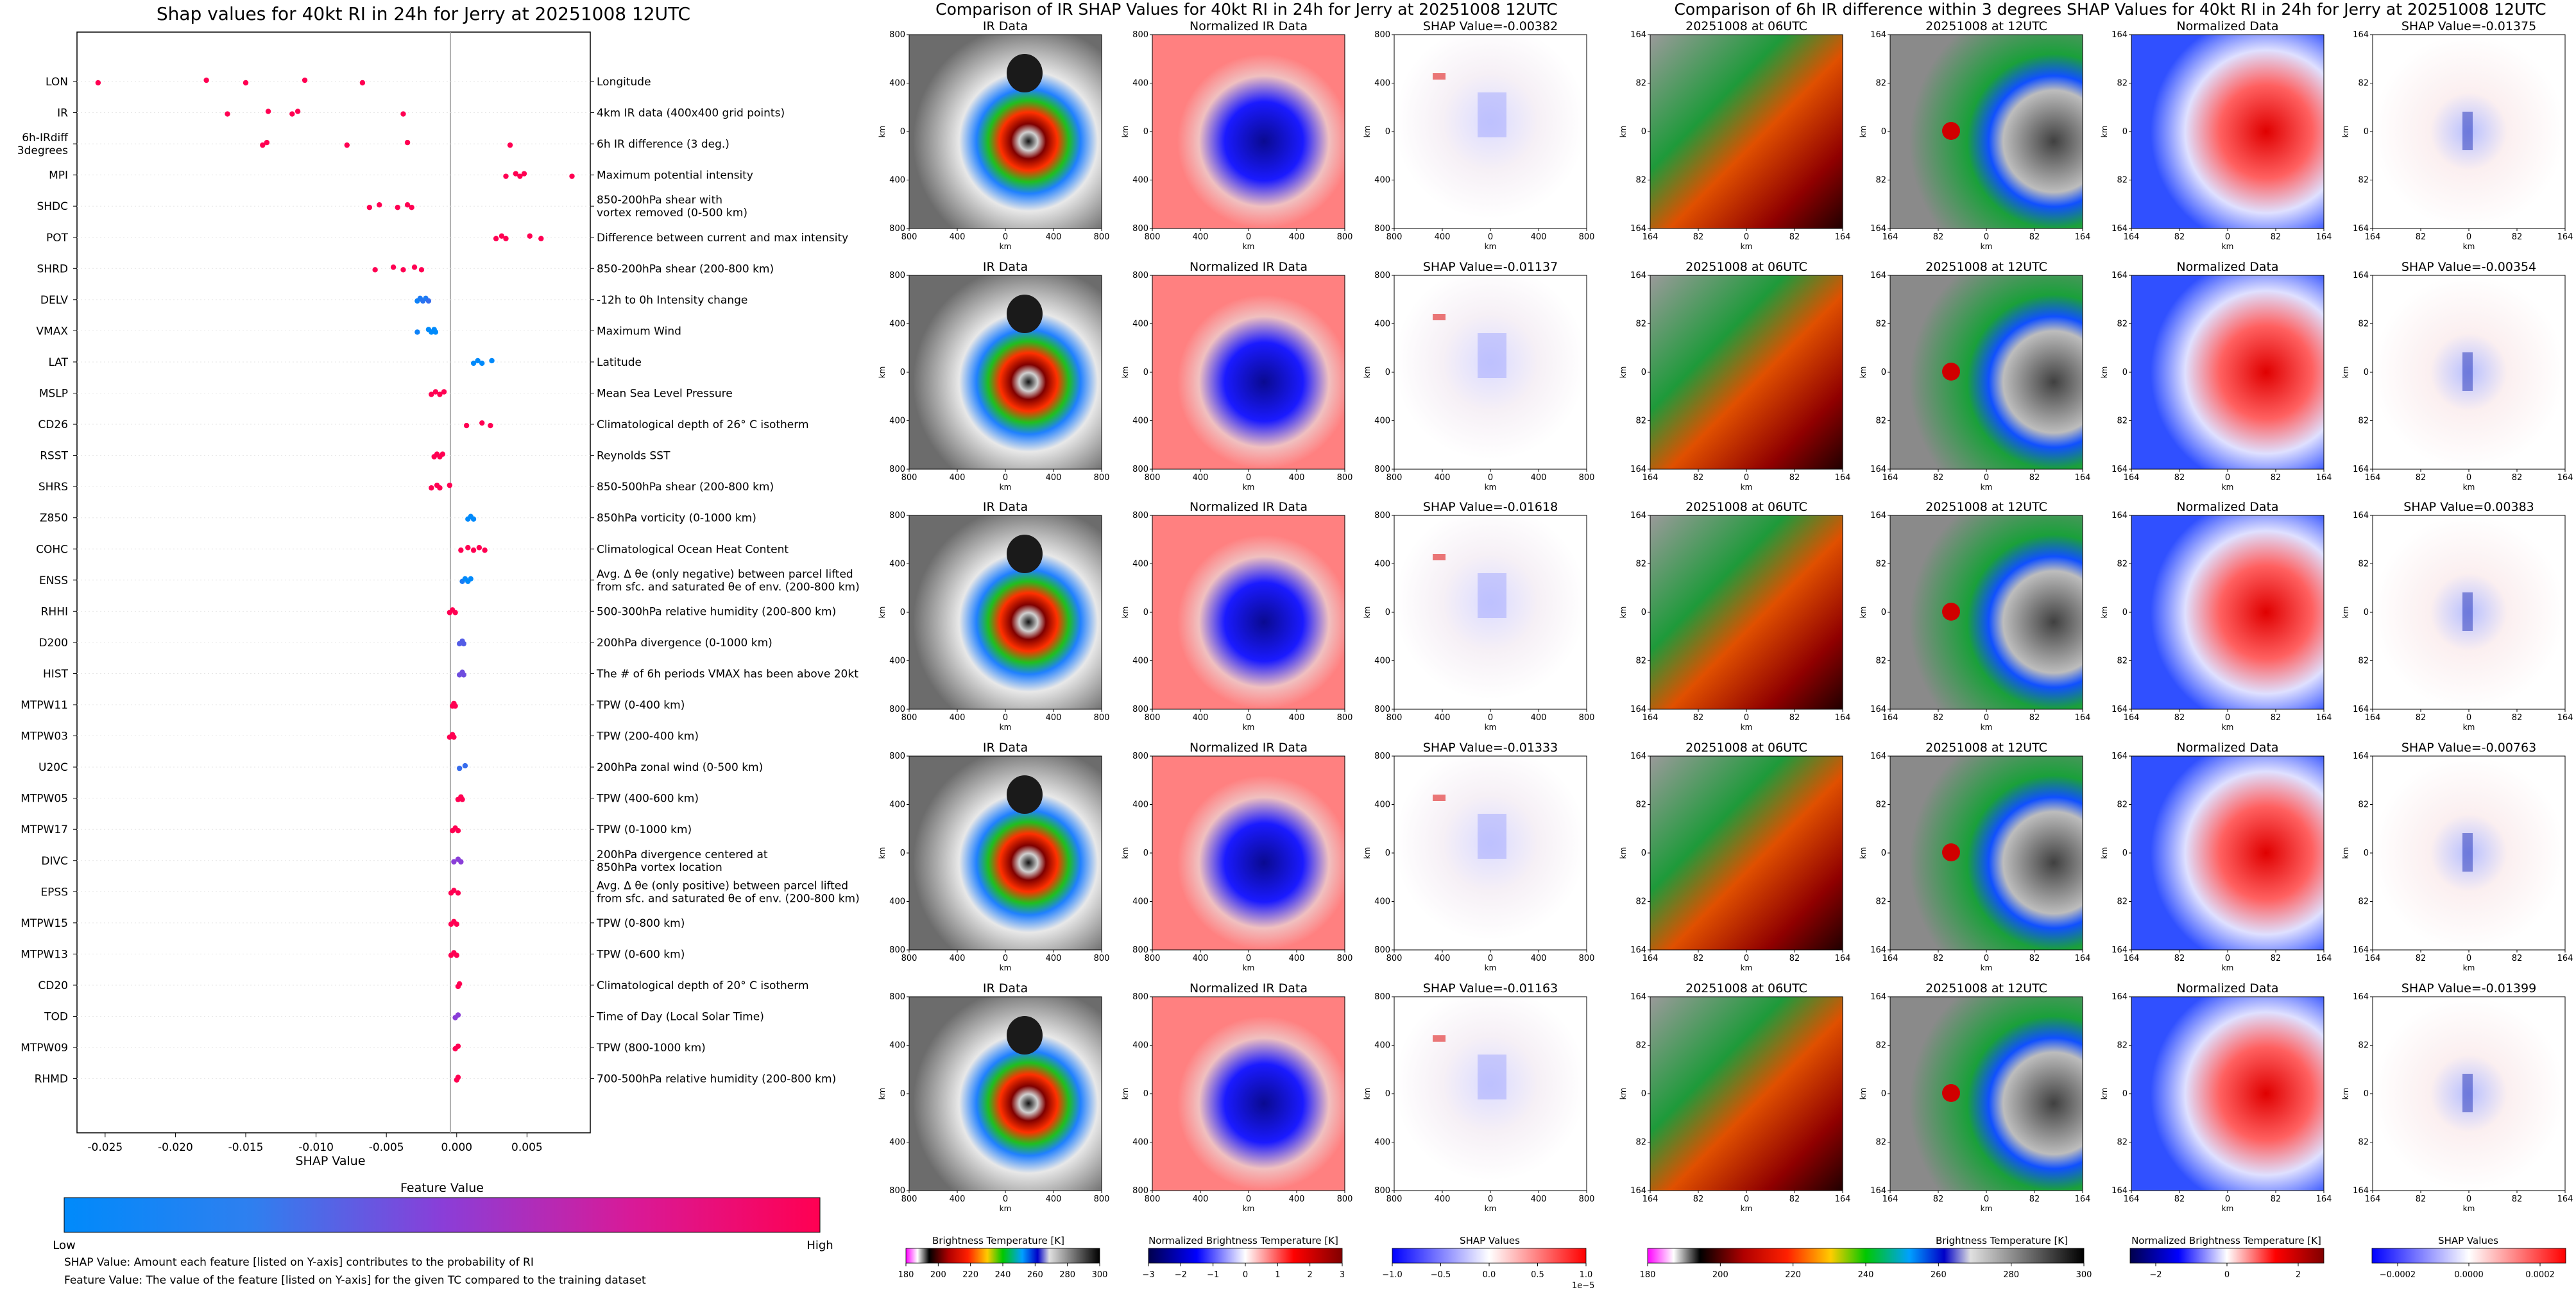 The height and width of the screenshot is (1292, 2576). I want to click on colorbar-tick-label: 260, so click(1939, 1275).